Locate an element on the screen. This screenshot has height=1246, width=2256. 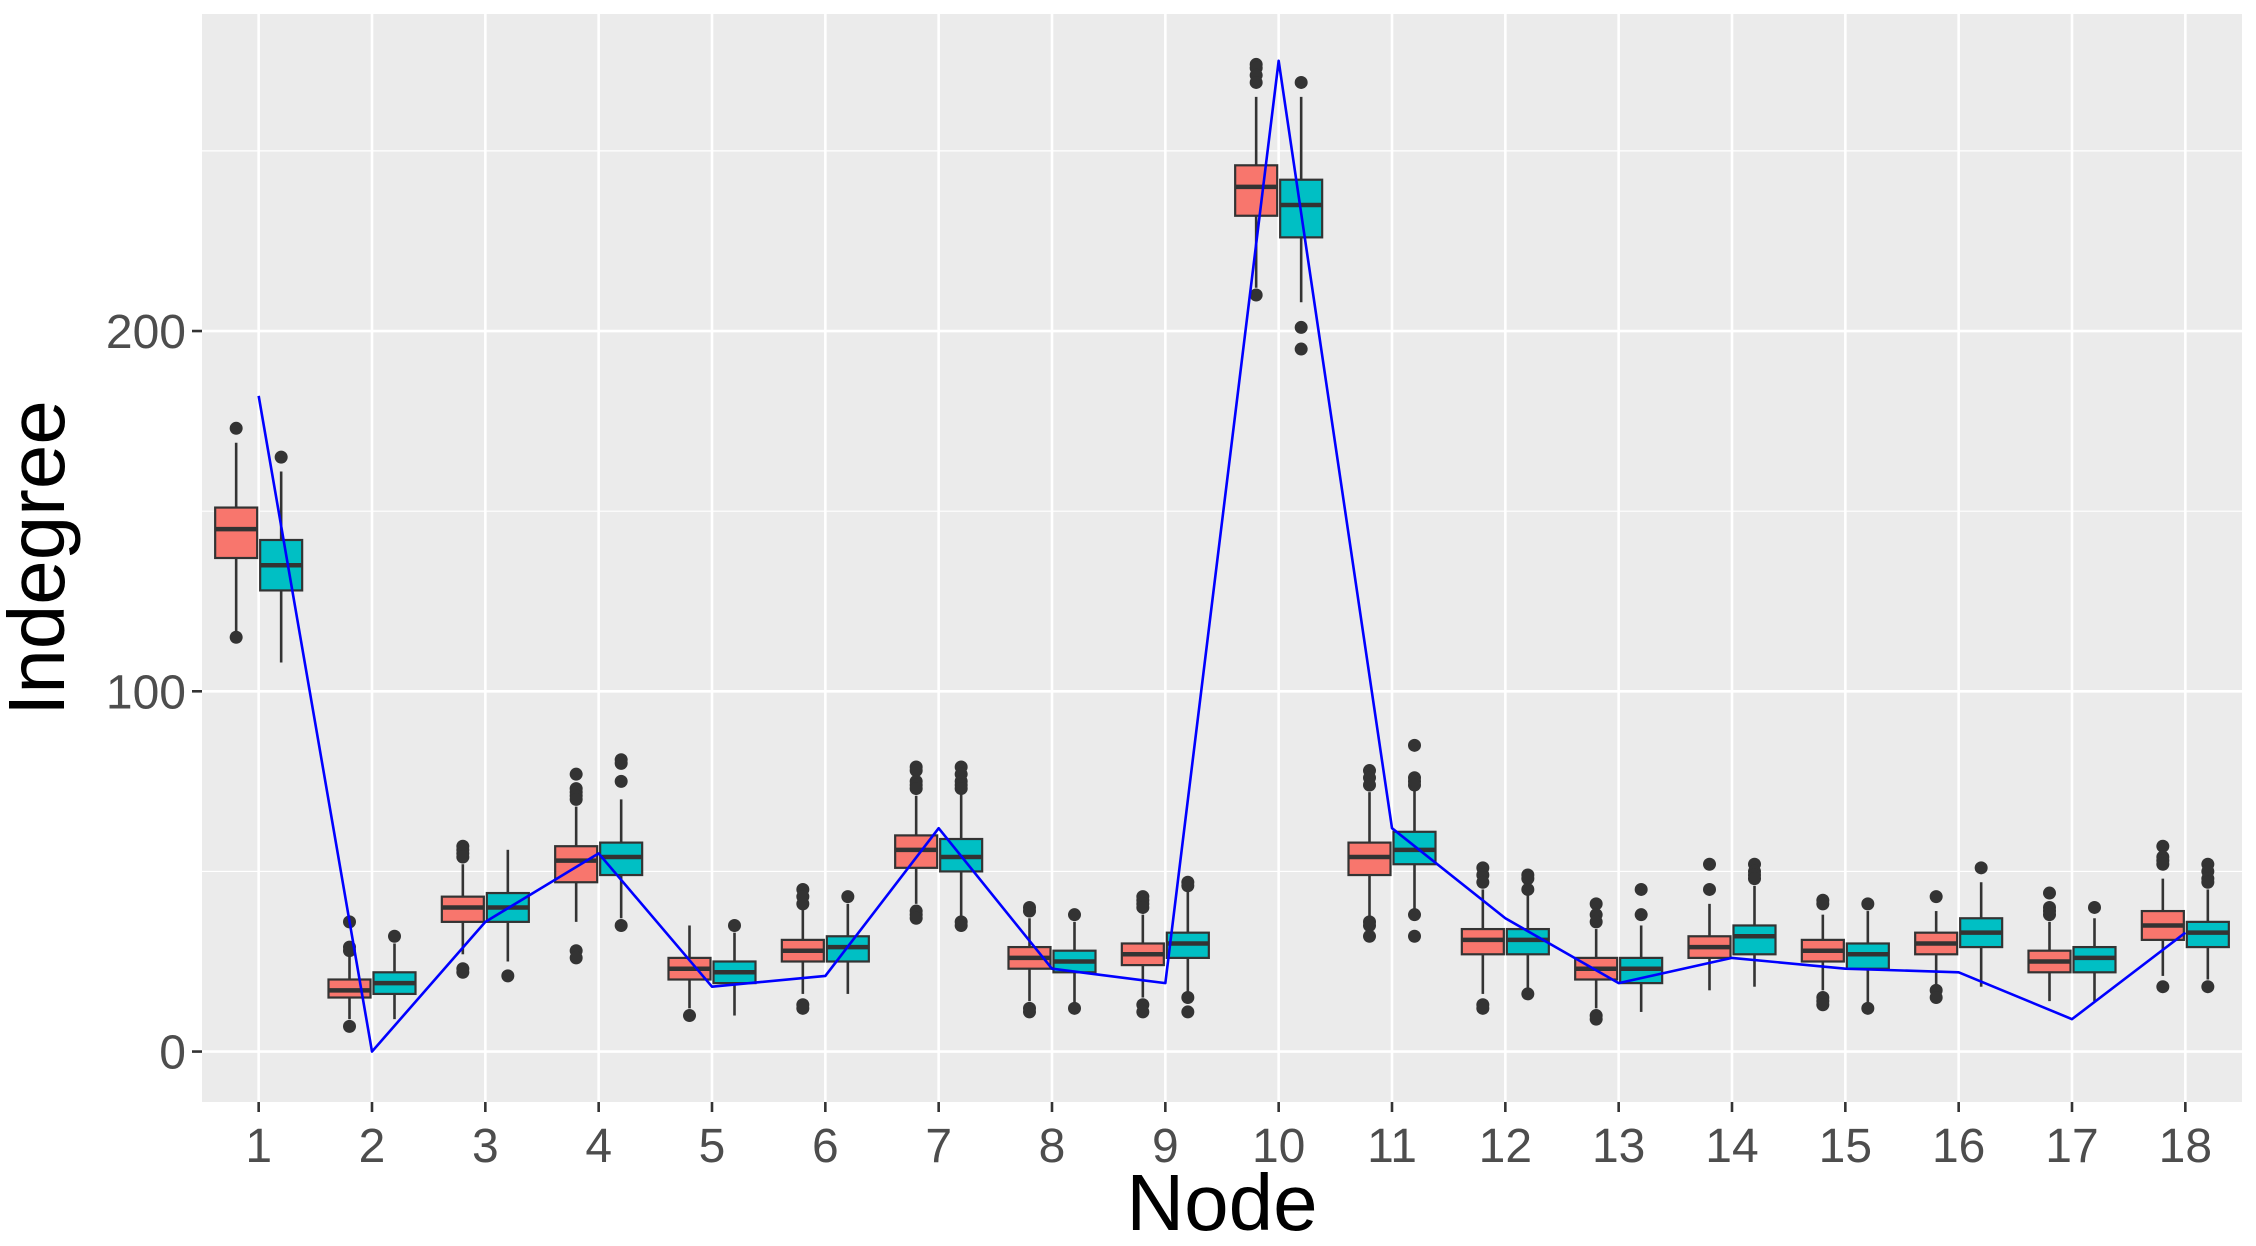
y-axis-title: Indegree is located at coordinates (40, 558).